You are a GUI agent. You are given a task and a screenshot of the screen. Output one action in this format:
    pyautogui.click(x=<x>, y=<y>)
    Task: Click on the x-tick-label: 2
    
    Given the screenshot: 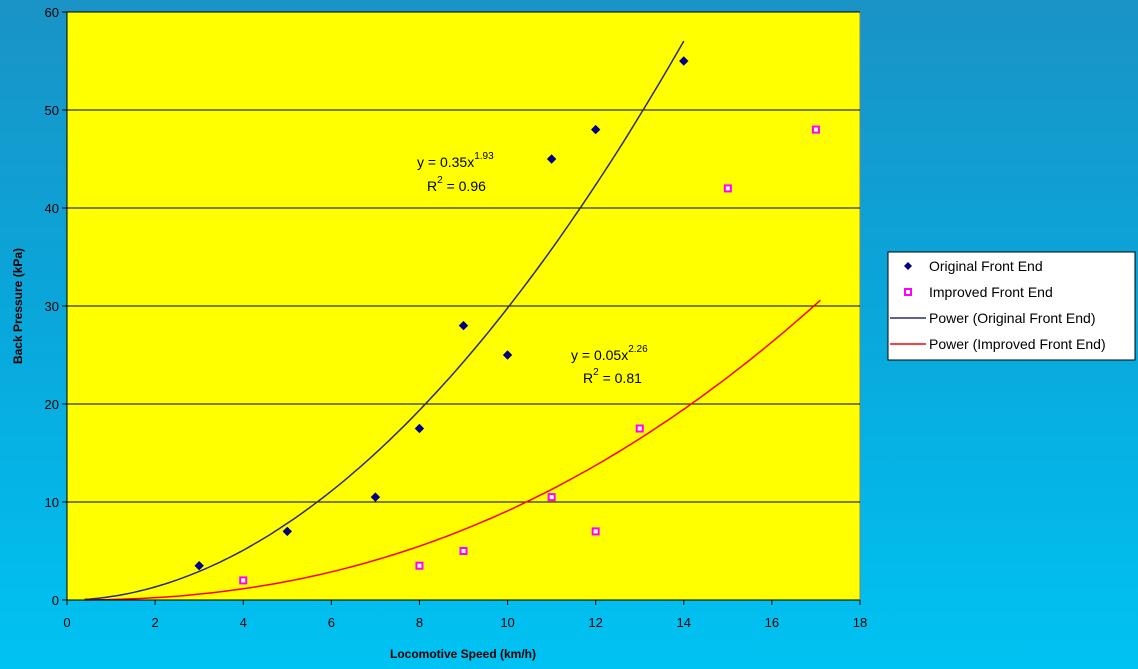 What is the action you would take?
    pyautogui.click(x=154, y=622)
    